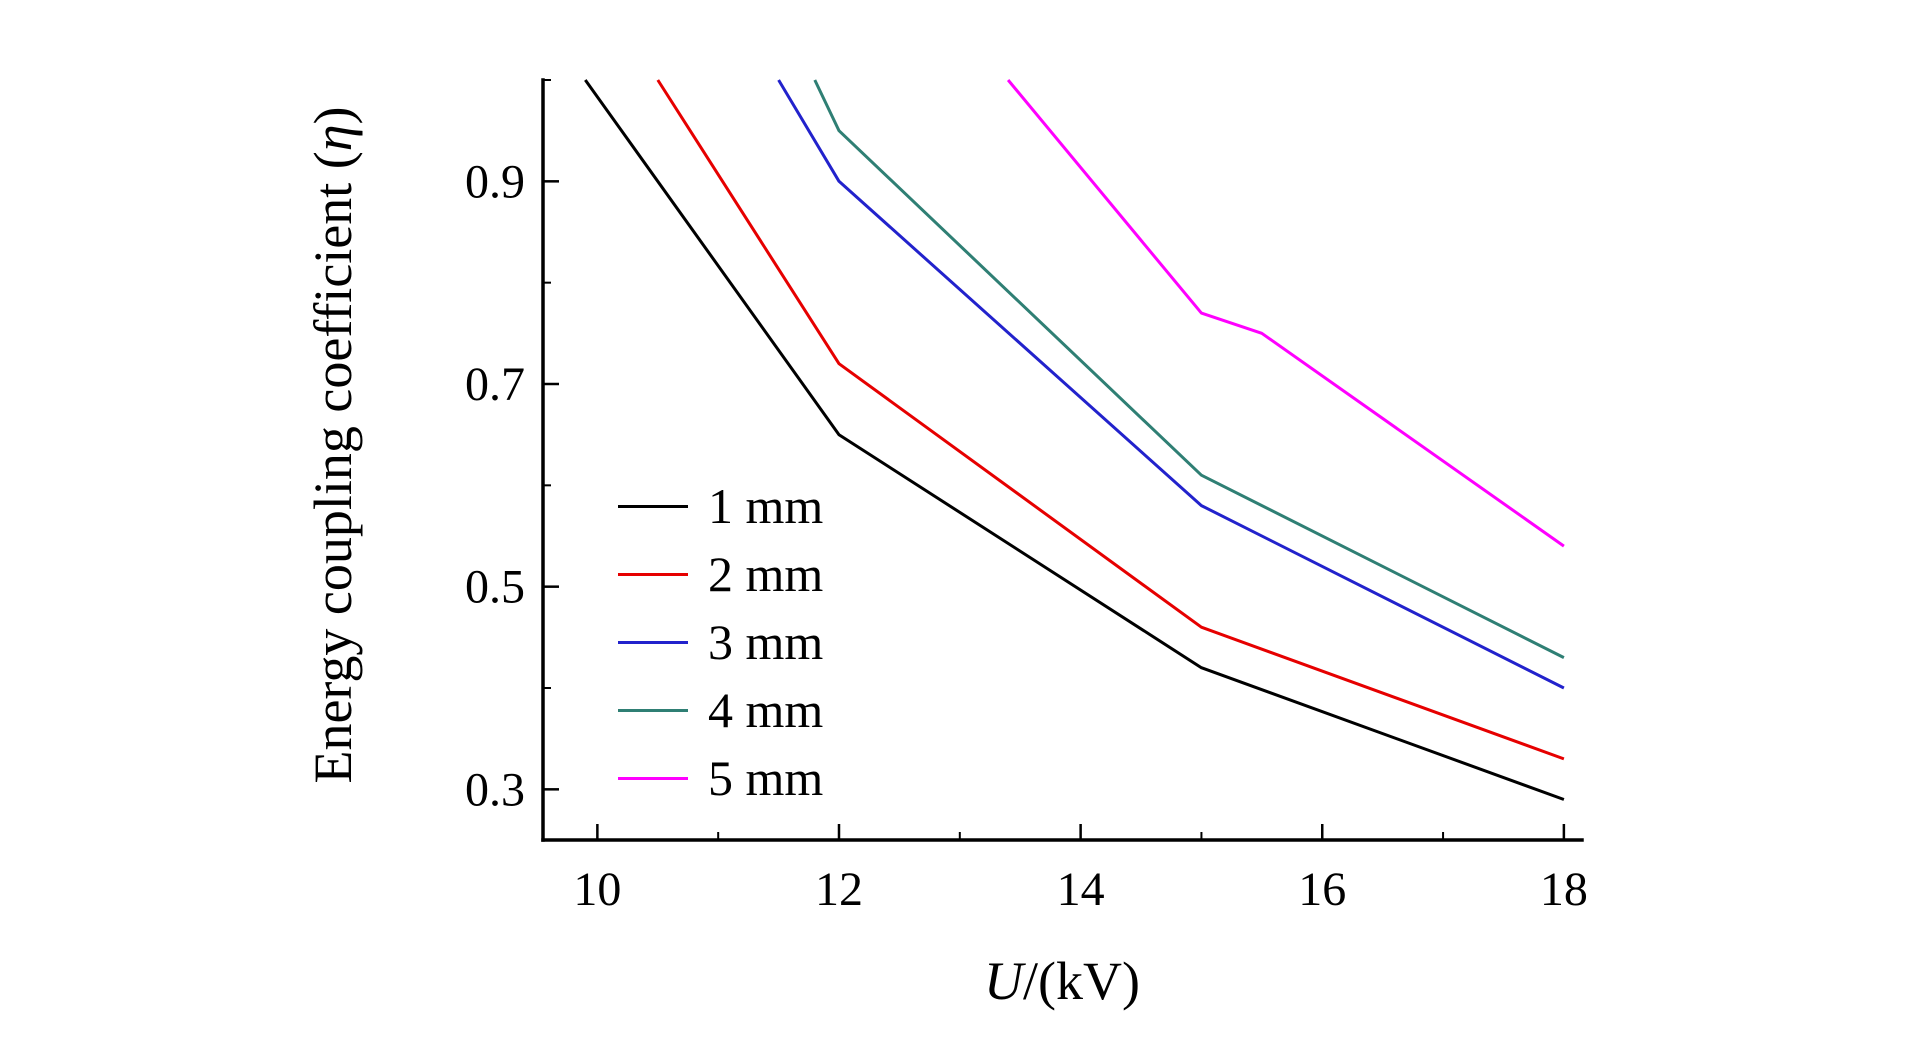 The height and width of the screenshot is (1039, 1923). I want to click on y-tick-label: 0.9, so click(495, 181).